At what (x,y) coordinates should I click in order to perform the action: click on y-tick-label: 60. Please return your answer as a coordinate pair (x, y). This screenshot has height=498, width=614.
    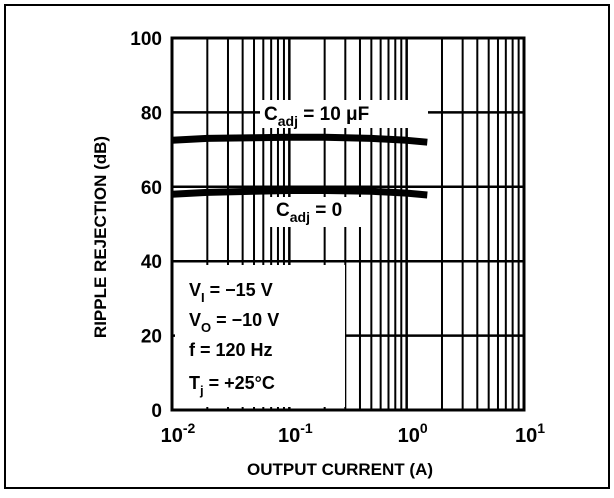
    Looking at the image, I should click on (151, 188).